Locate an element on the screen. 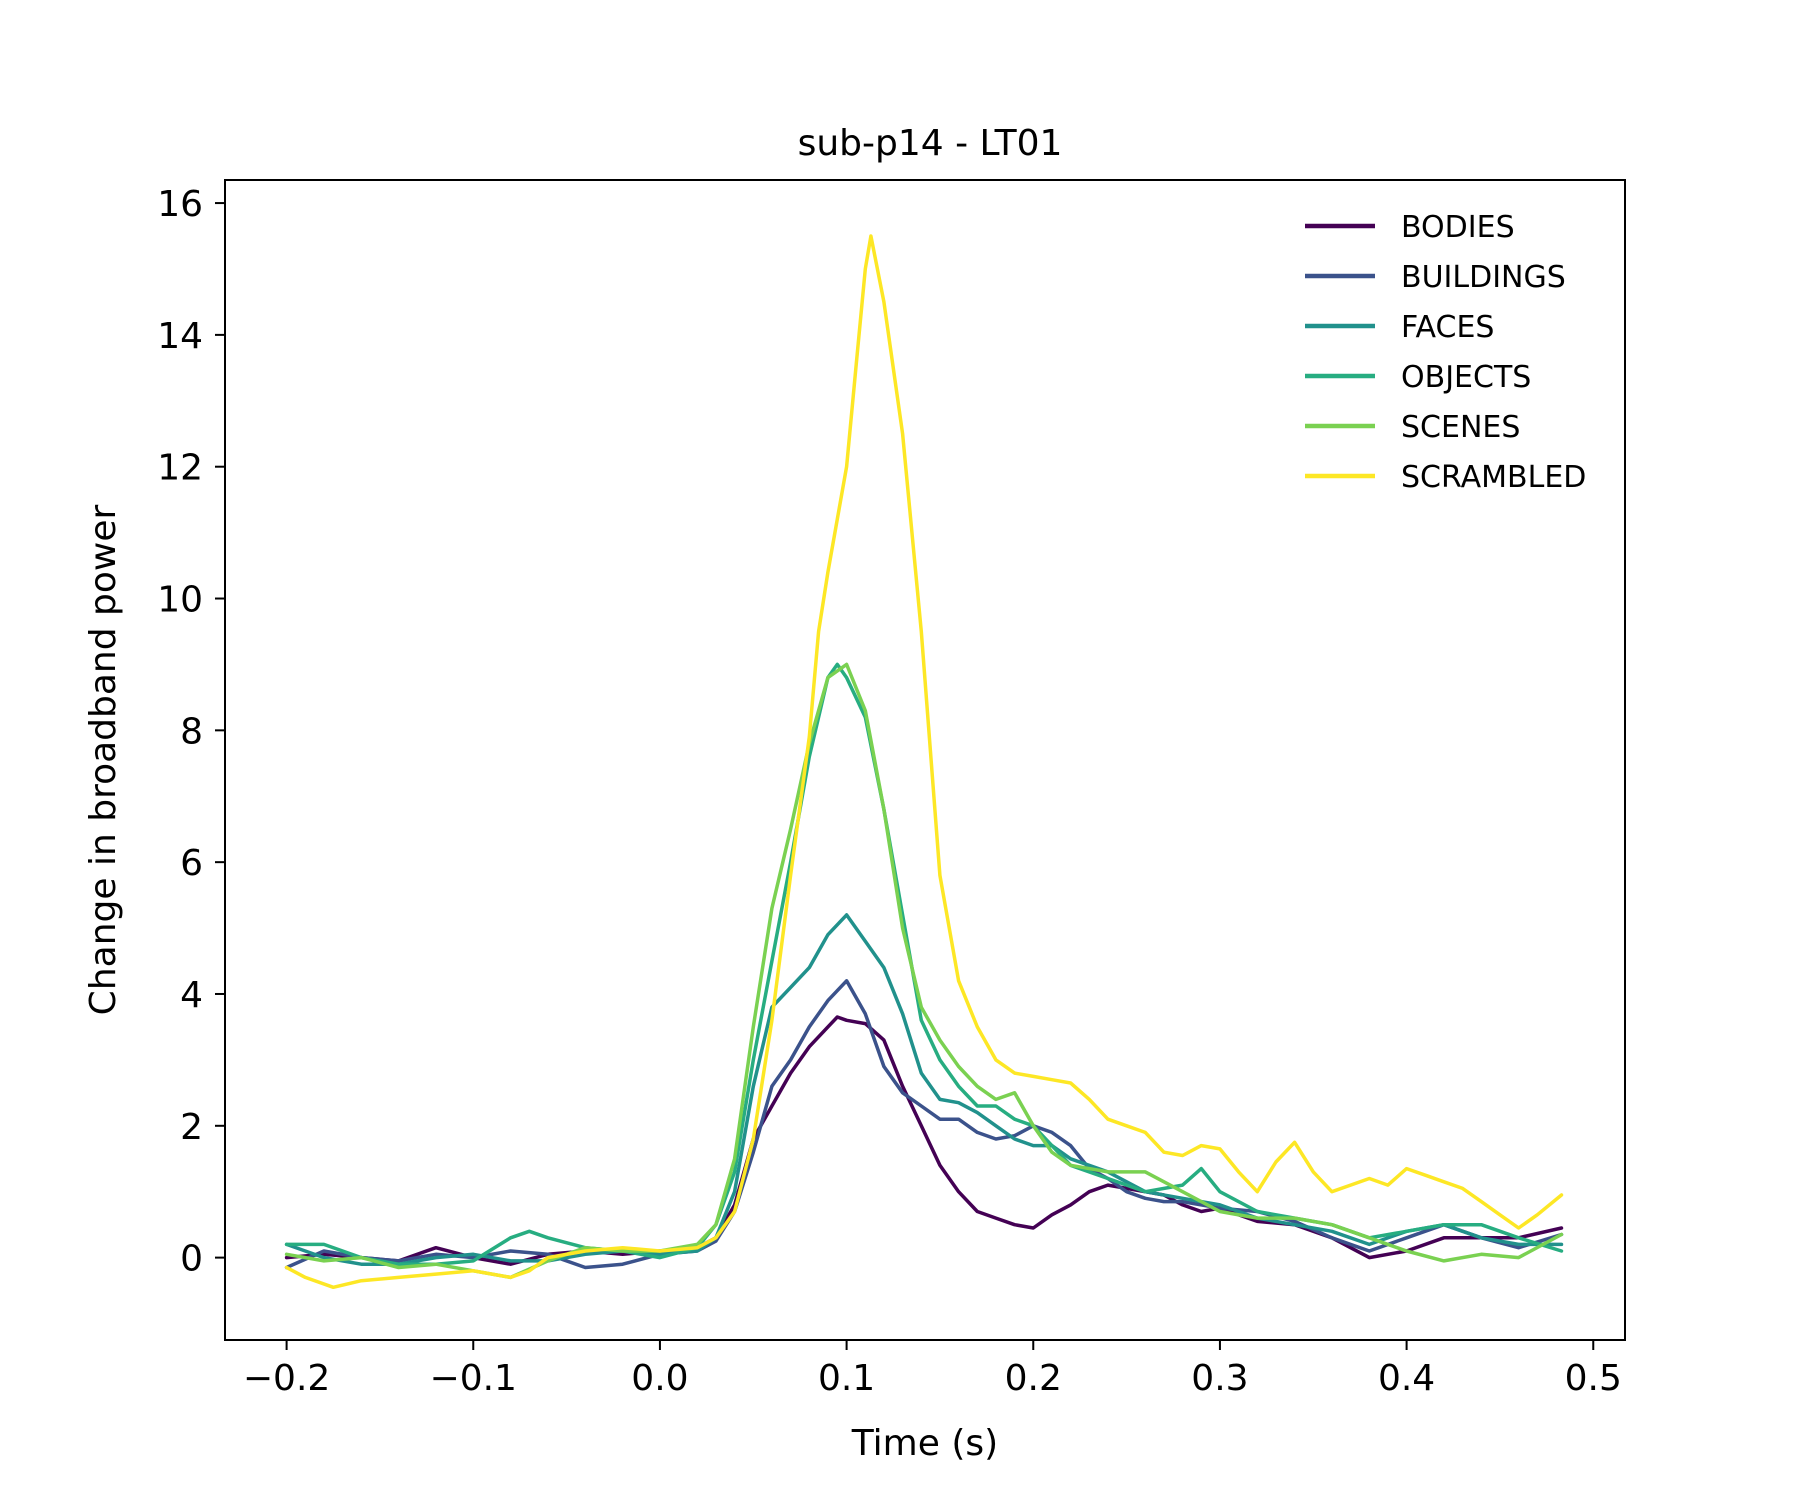 Image resolution: width=1800 pixels, height=1500 pixels. y-axis: 0 2 4 6 8 10 12 14 16 is located at coordinates (191, 732).